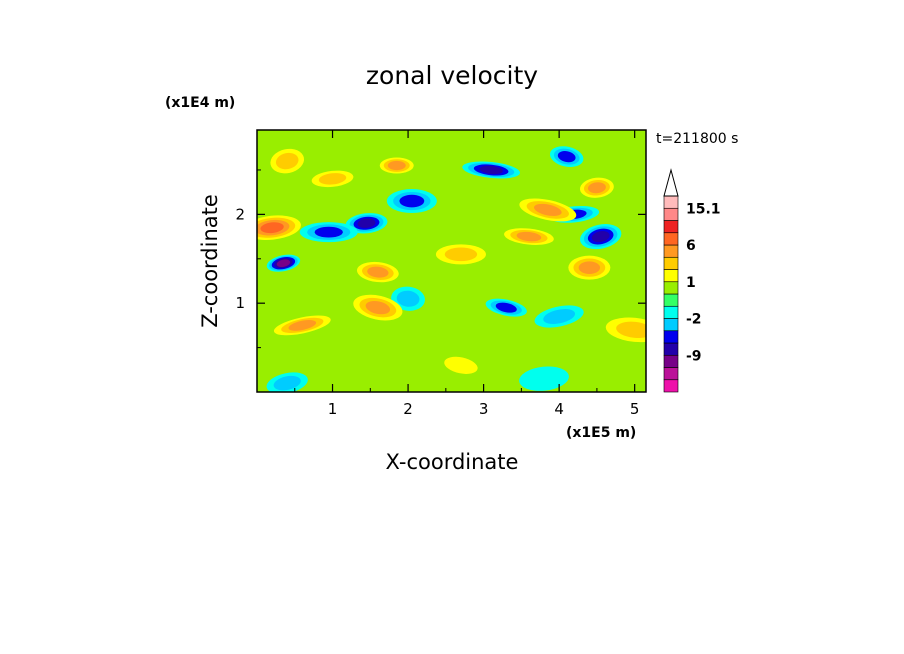 Image resolution: width=904 pixels, height=654 pixels. Describe the element at coordinates (703, 209) in the screenshot. I see `colorbar-label: 15.1` at that location.